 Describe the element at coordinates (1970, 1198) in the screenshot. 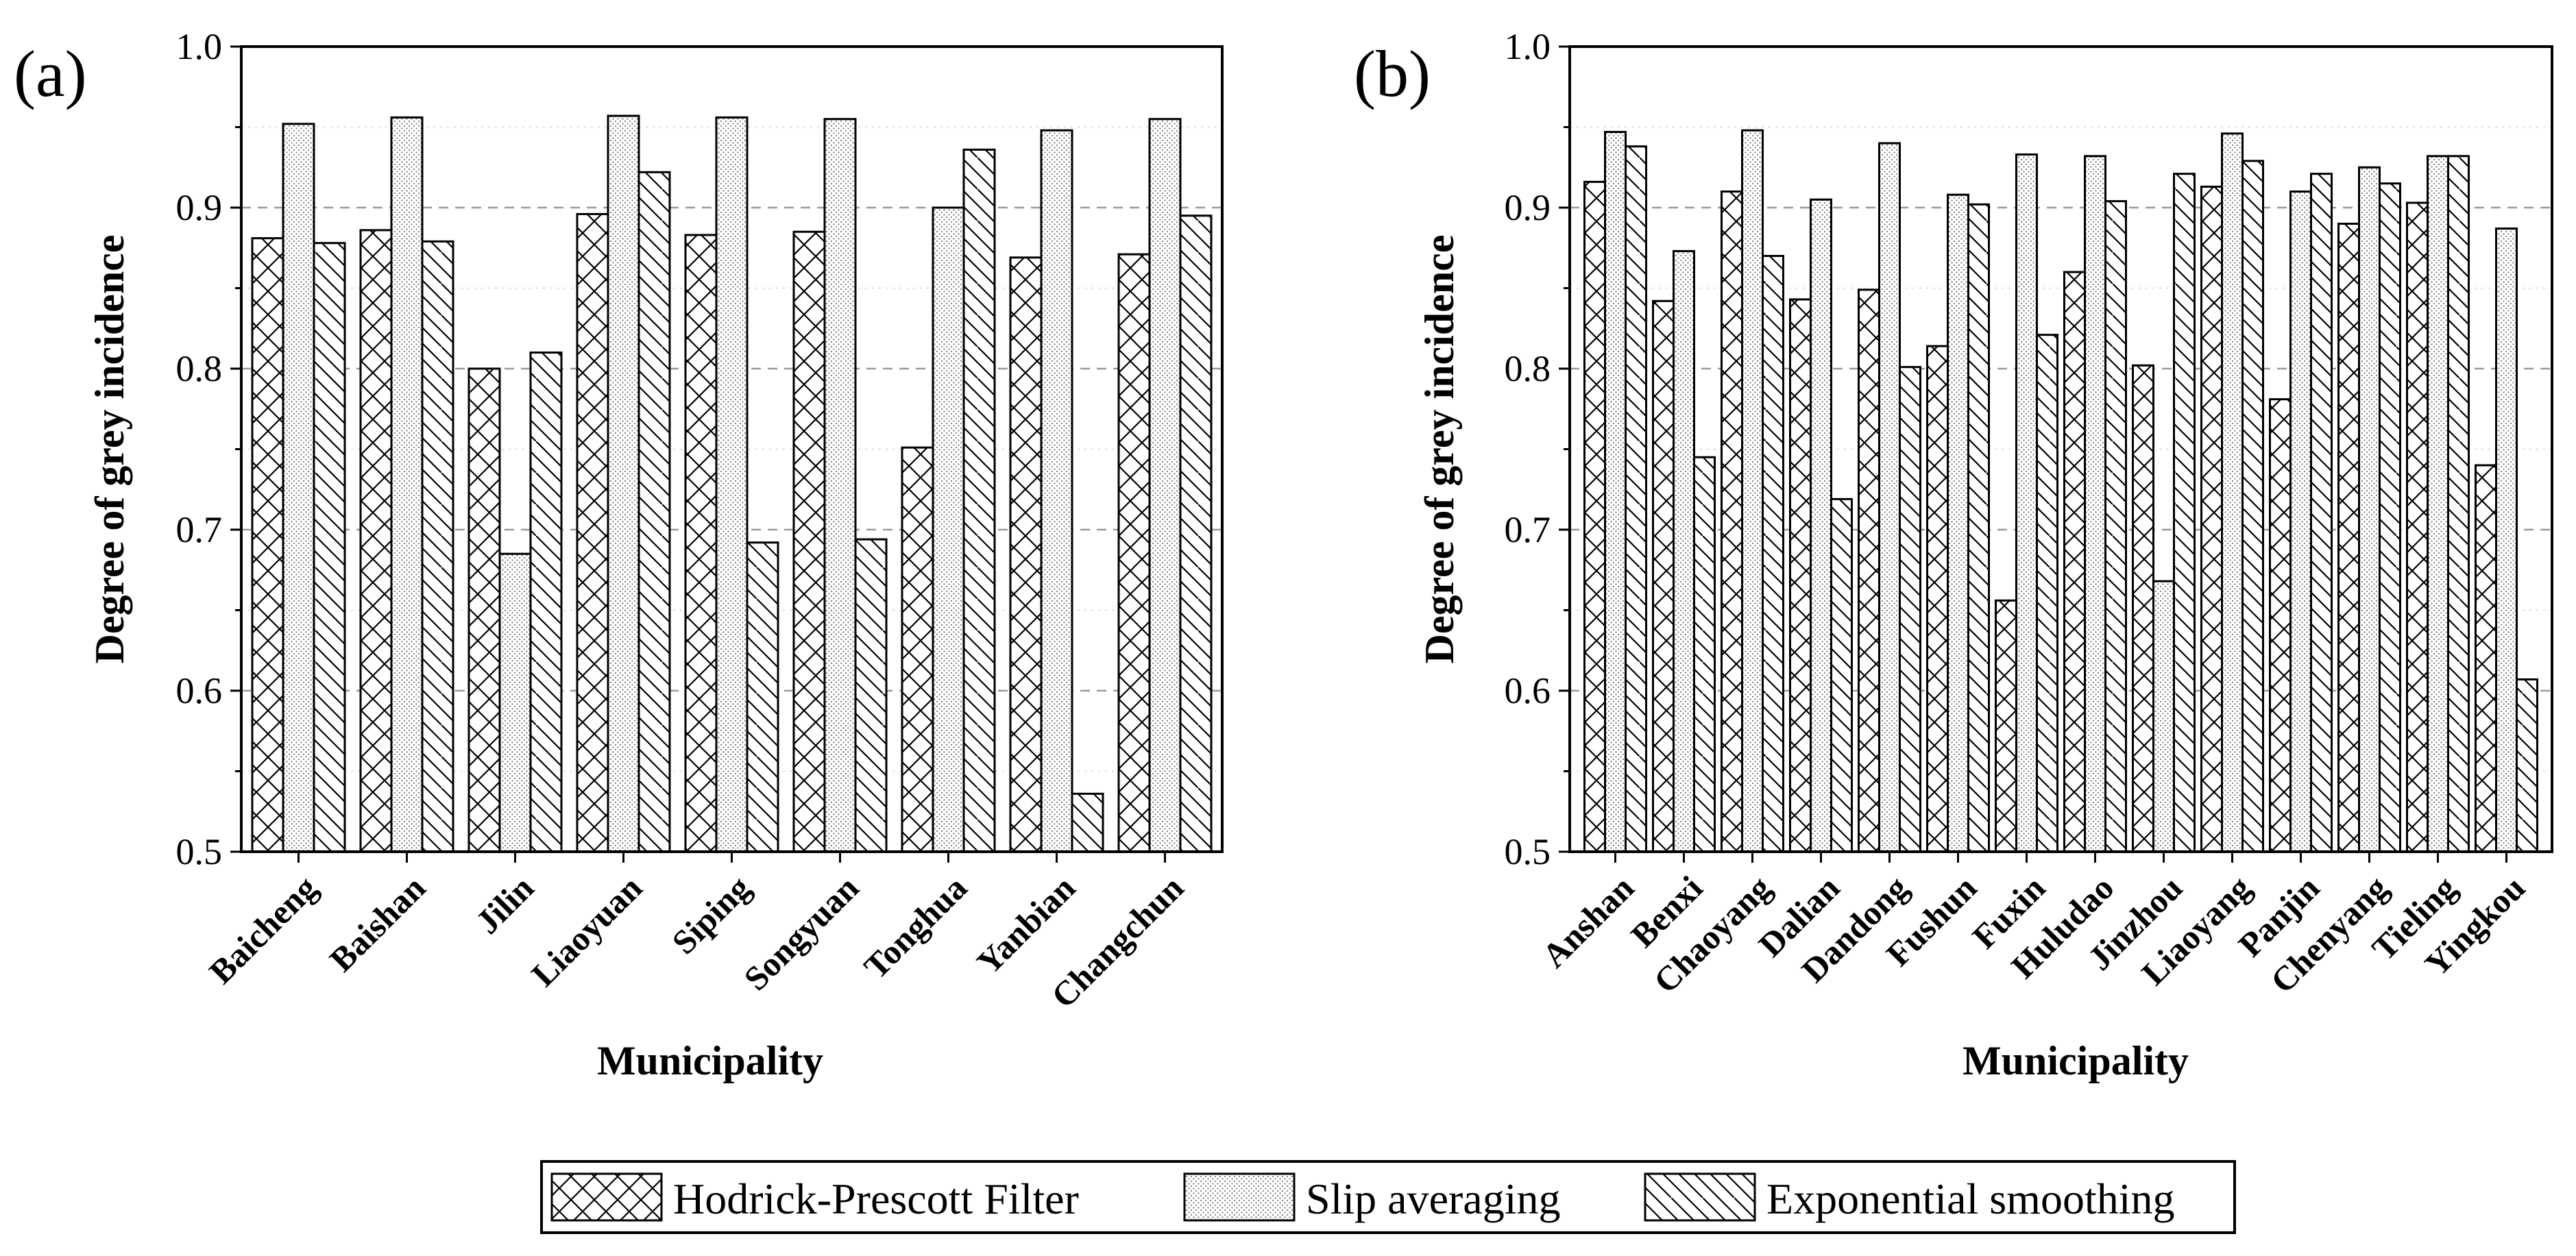

I see `legend-label-exponential-smoothing: Exponential smoothing` at that location.